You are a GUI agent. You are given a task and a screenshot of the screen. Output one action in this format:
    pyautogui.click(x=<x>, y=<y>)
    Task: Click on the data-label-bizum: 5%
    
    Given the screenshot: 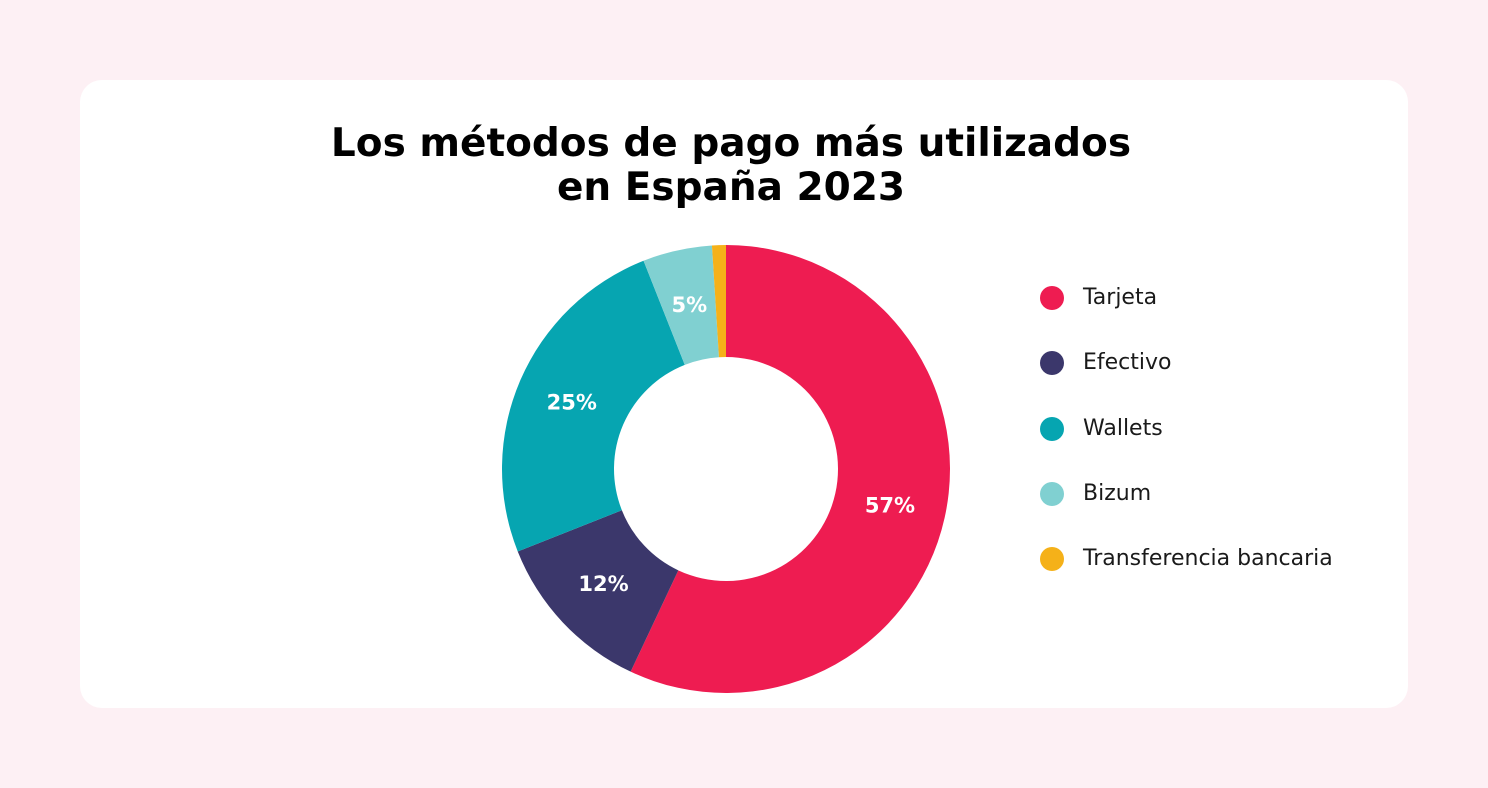 What is the action you would take?
    pyautogui.click(x=690, y=305)
    